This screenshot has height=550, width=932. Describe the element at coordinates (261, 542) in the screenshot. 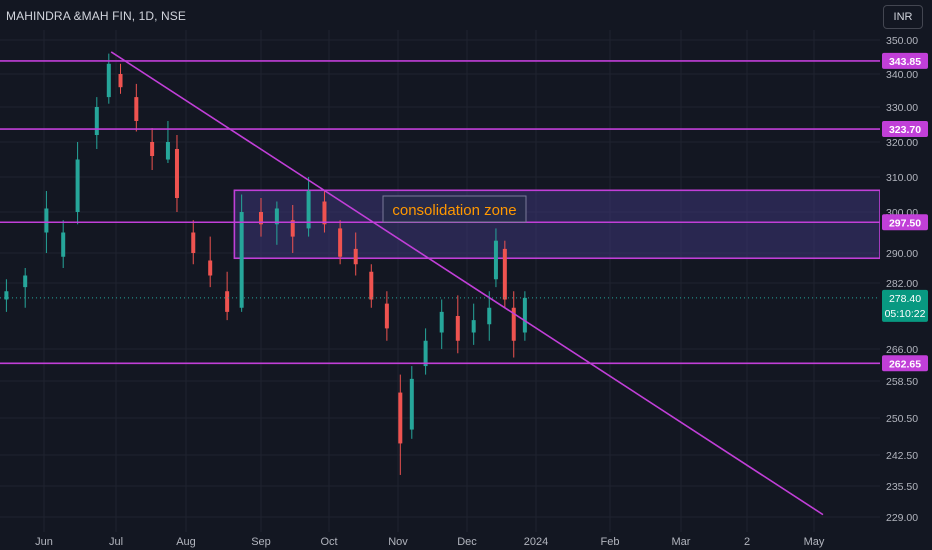

I see `x-tick-label: Sep` at that location.